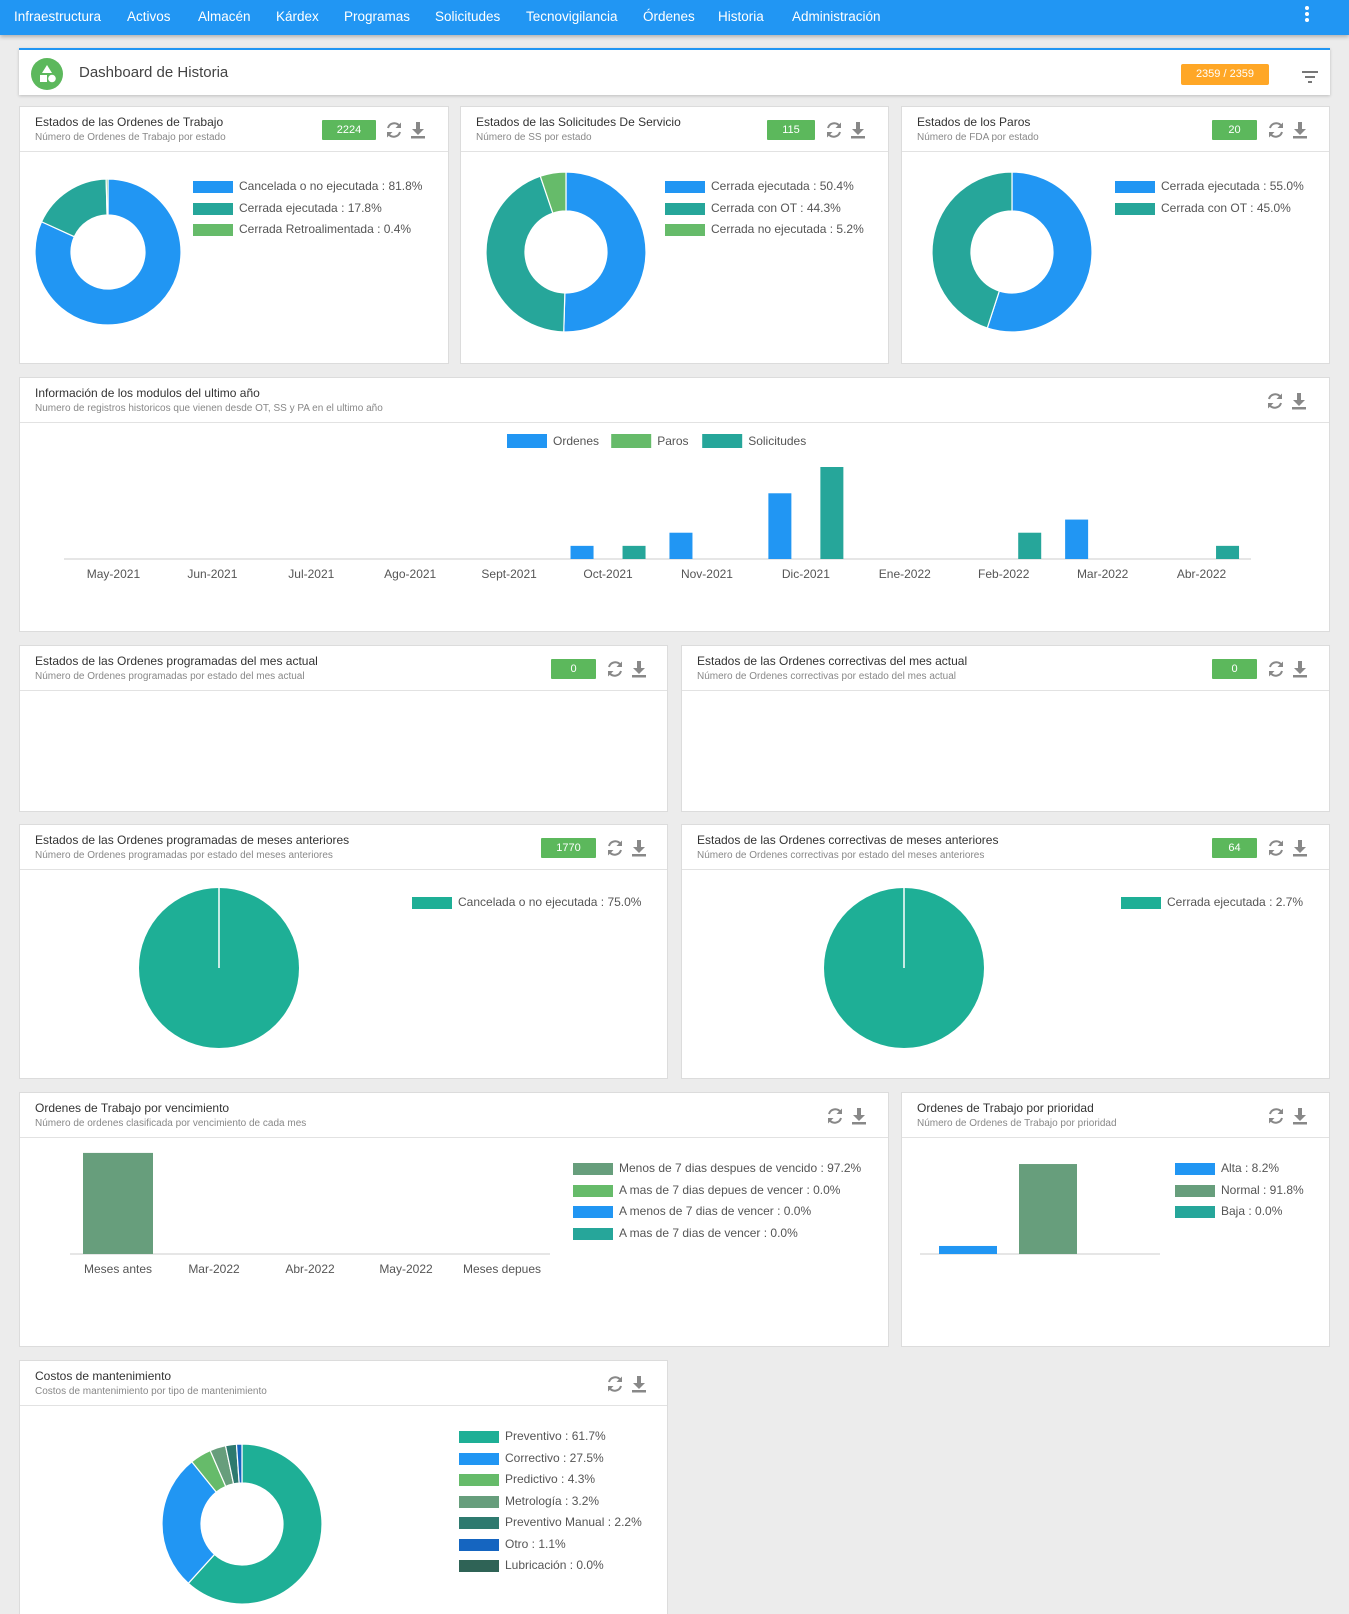 Image resolution: width=1349 pixels, height=1614 pixels. What do you see at coordinates (108, 252) in the screenshot?
I see `pie-slice-cancelada-o-no-ejecutada` at bounding box center [108, 252].